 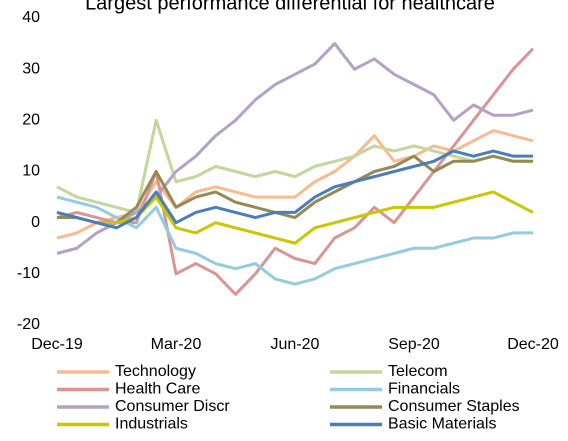 What do you see at coordinates (31, 120) in the screenshot?
I see `y-tick-label: 20` at bounding box center [31, 120].